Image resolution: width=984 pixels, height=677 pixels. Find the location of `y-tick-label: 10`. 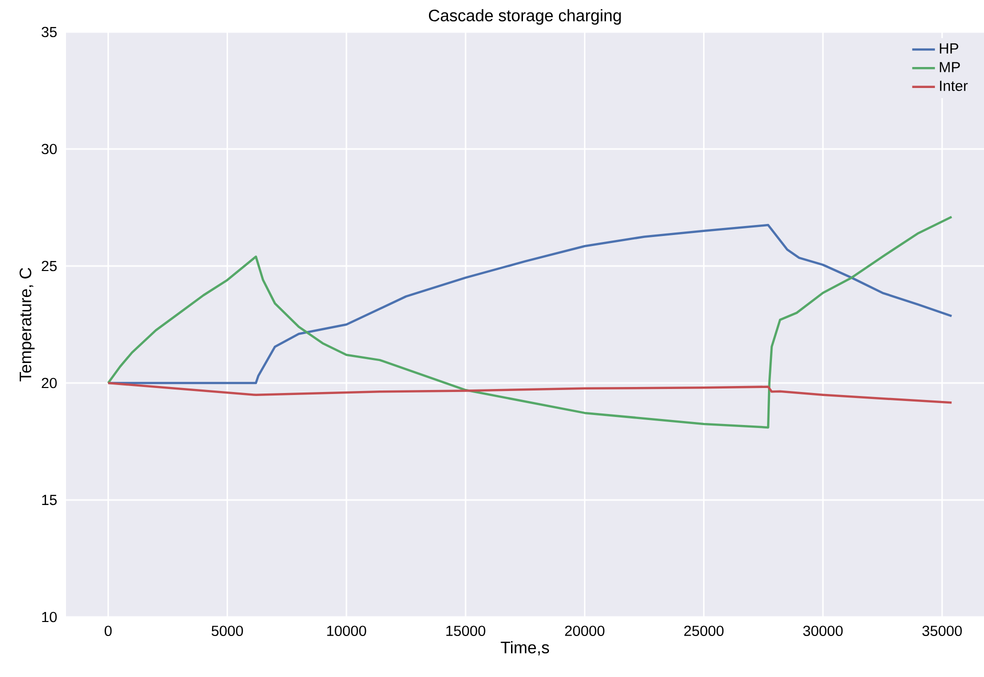

y-tick-label: 10 is located at coordinates (49, 617).